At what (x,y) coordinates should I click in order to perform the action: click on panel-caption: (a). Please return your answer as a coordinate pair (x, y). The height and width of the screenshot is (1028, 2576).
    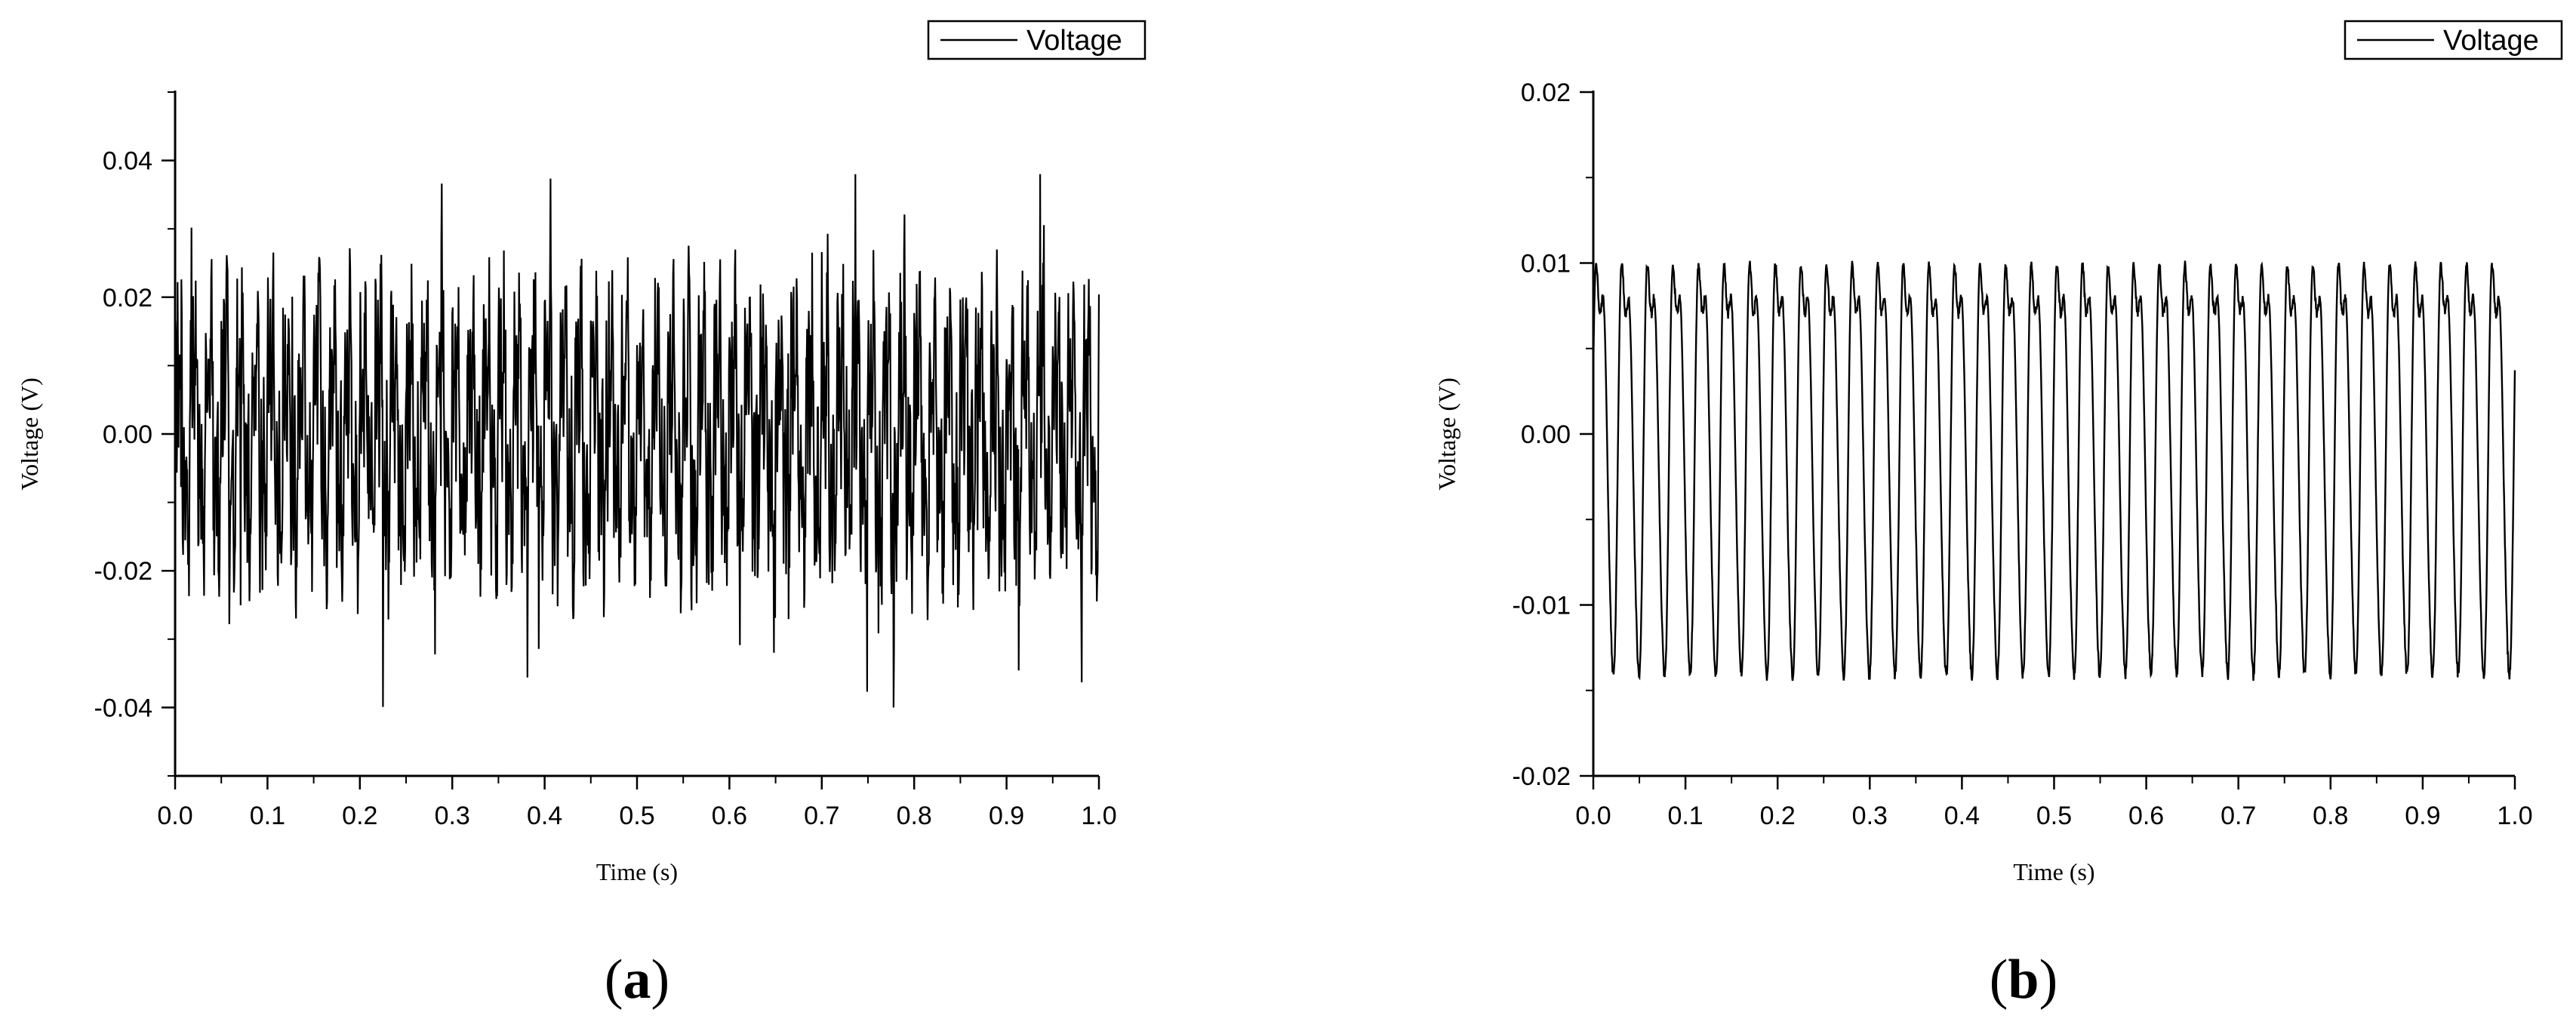
    Looking at the image, I should click on (637, 980).